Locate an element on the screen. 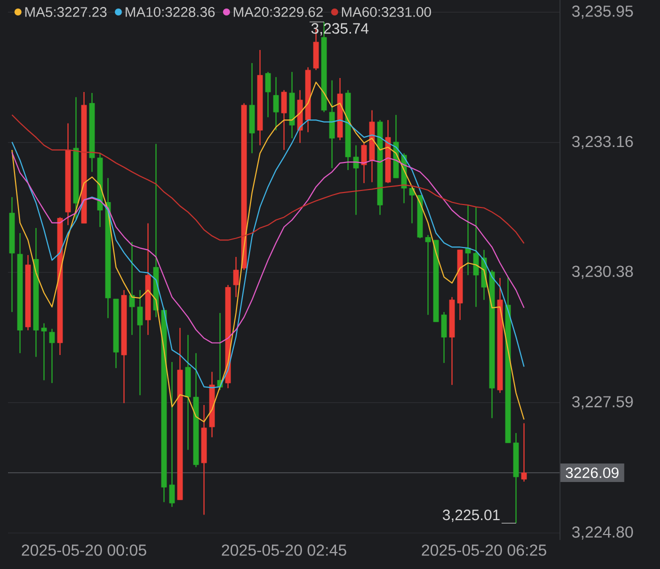 The width and height of the screenshot is (660, 569). x-tick-label: 2025-05-20 02:45 is located at coordinates (284, 550).